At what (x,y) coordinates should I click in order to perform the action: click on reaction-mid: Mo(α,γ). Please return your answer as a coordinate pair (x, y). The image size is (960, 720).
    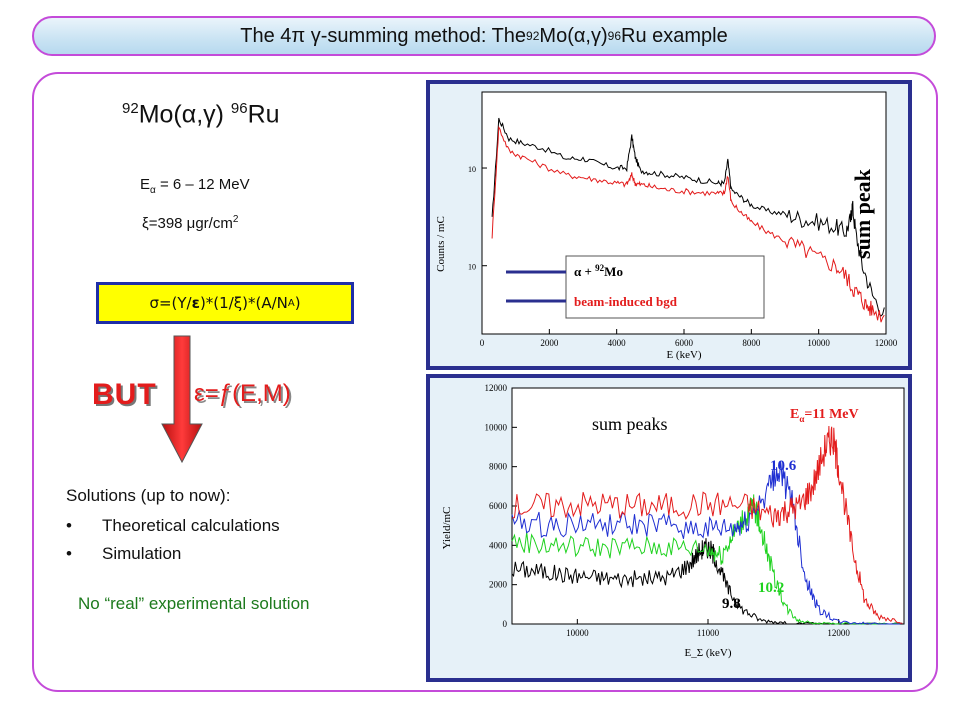
    Looking at the image, I should click on (184, 114).